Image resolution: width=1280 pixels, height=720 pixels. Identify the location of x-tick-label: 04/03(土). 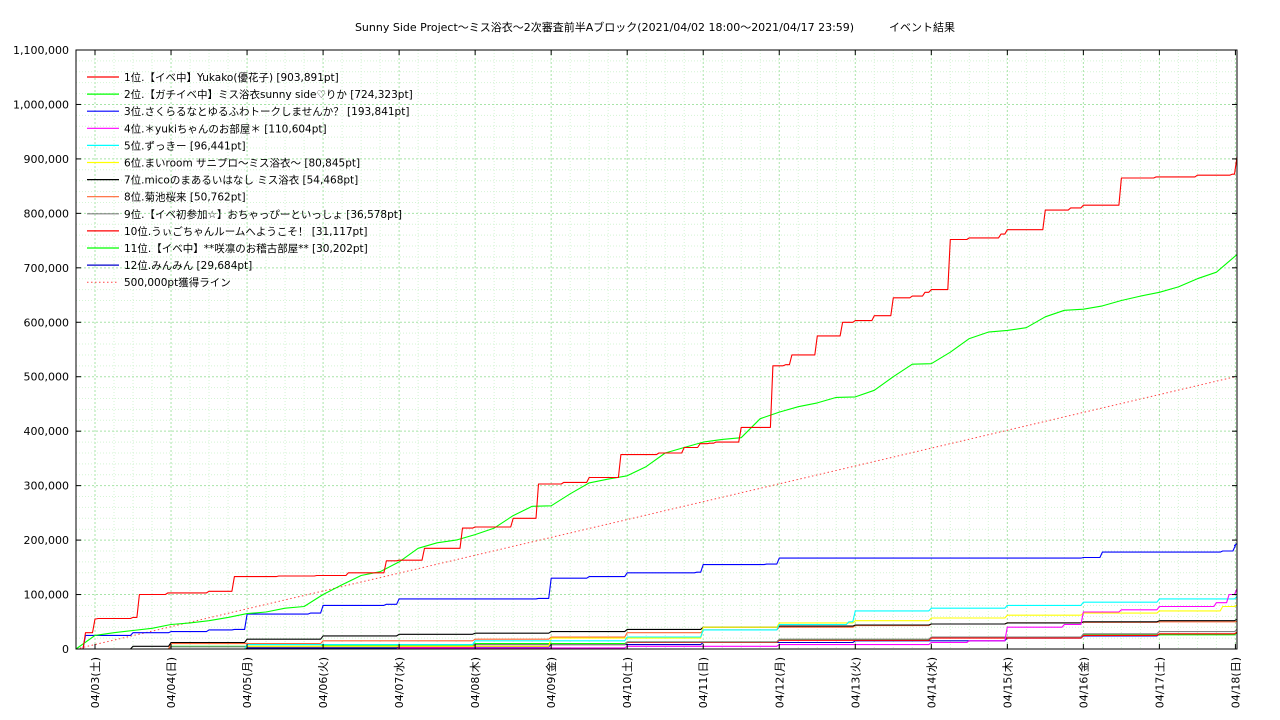
(95, 682).